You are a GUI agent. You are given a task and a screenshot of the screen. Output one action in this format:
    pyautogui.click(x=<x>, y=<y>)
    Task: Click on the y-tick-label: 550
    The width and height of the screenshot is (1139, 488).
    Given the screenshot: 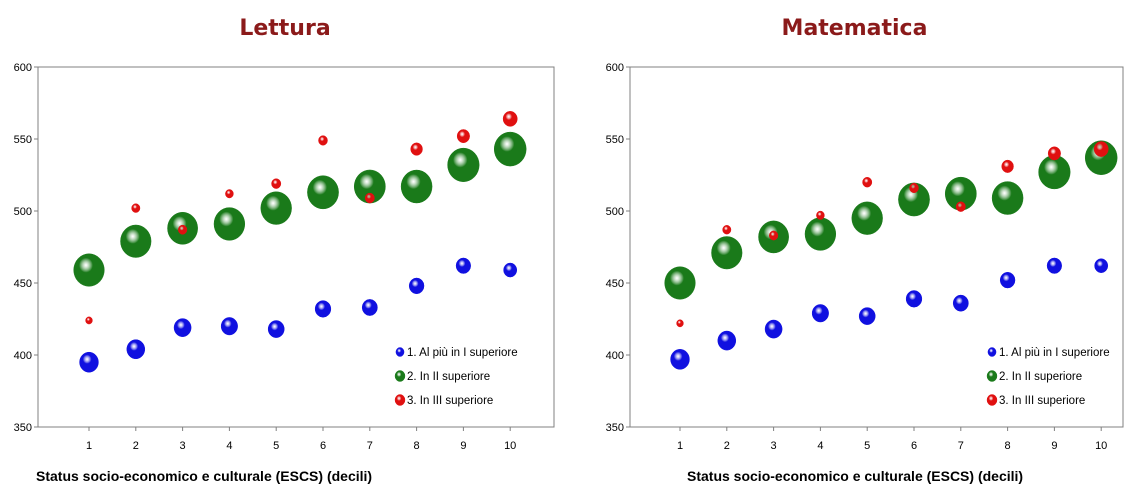 What is the action you would take?
    pyautogui.click(x=615, y=140)
    